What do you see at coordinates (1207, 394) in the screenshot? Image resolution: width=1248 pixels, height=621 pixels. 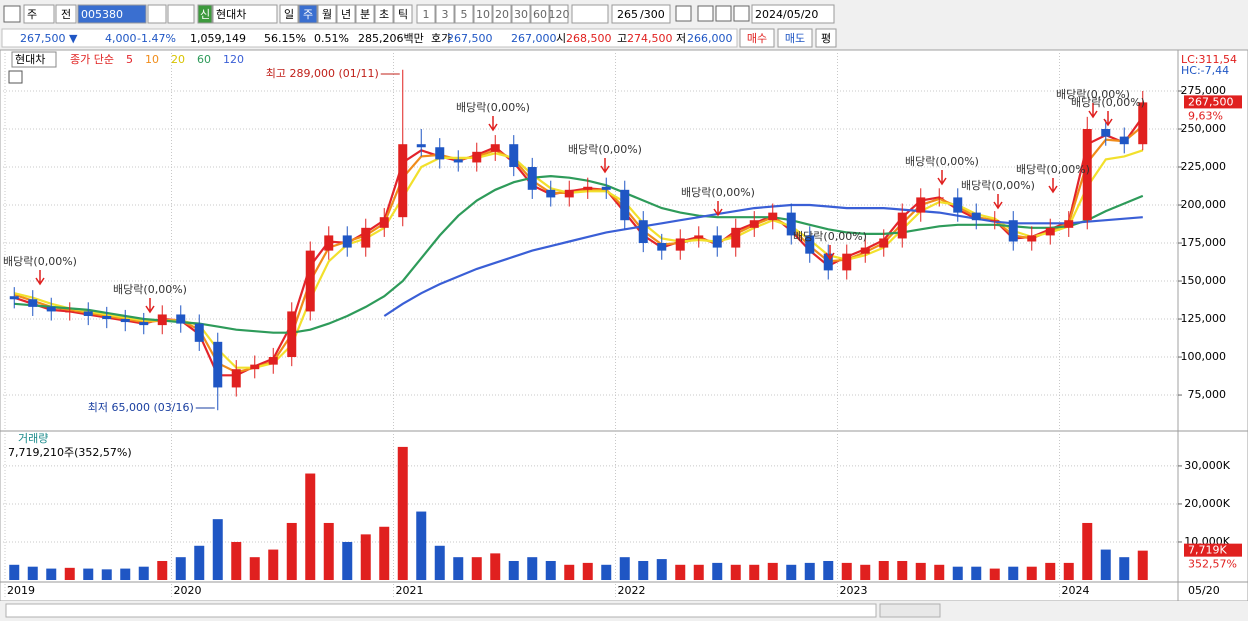 I see `y-tick-label: 75,000` at bounding box center [1207, 394].